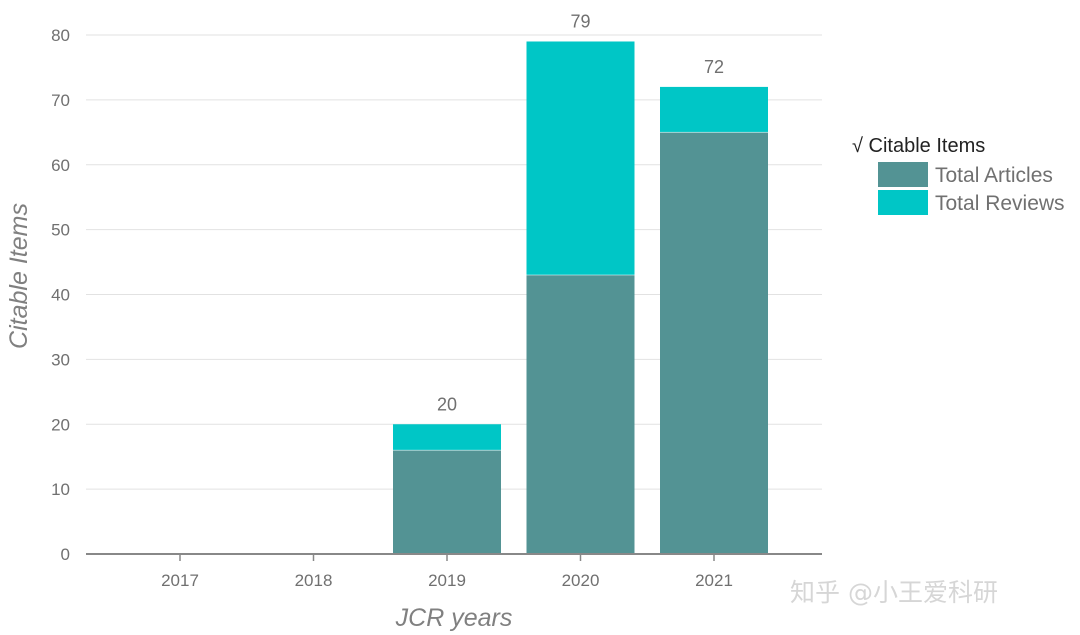 This screenshot has width=1080, height=635. What do you see at coordinates (714, 580) in the screenshot?
I see `x-tick-label: 2021` at bounding box center [714, 580].